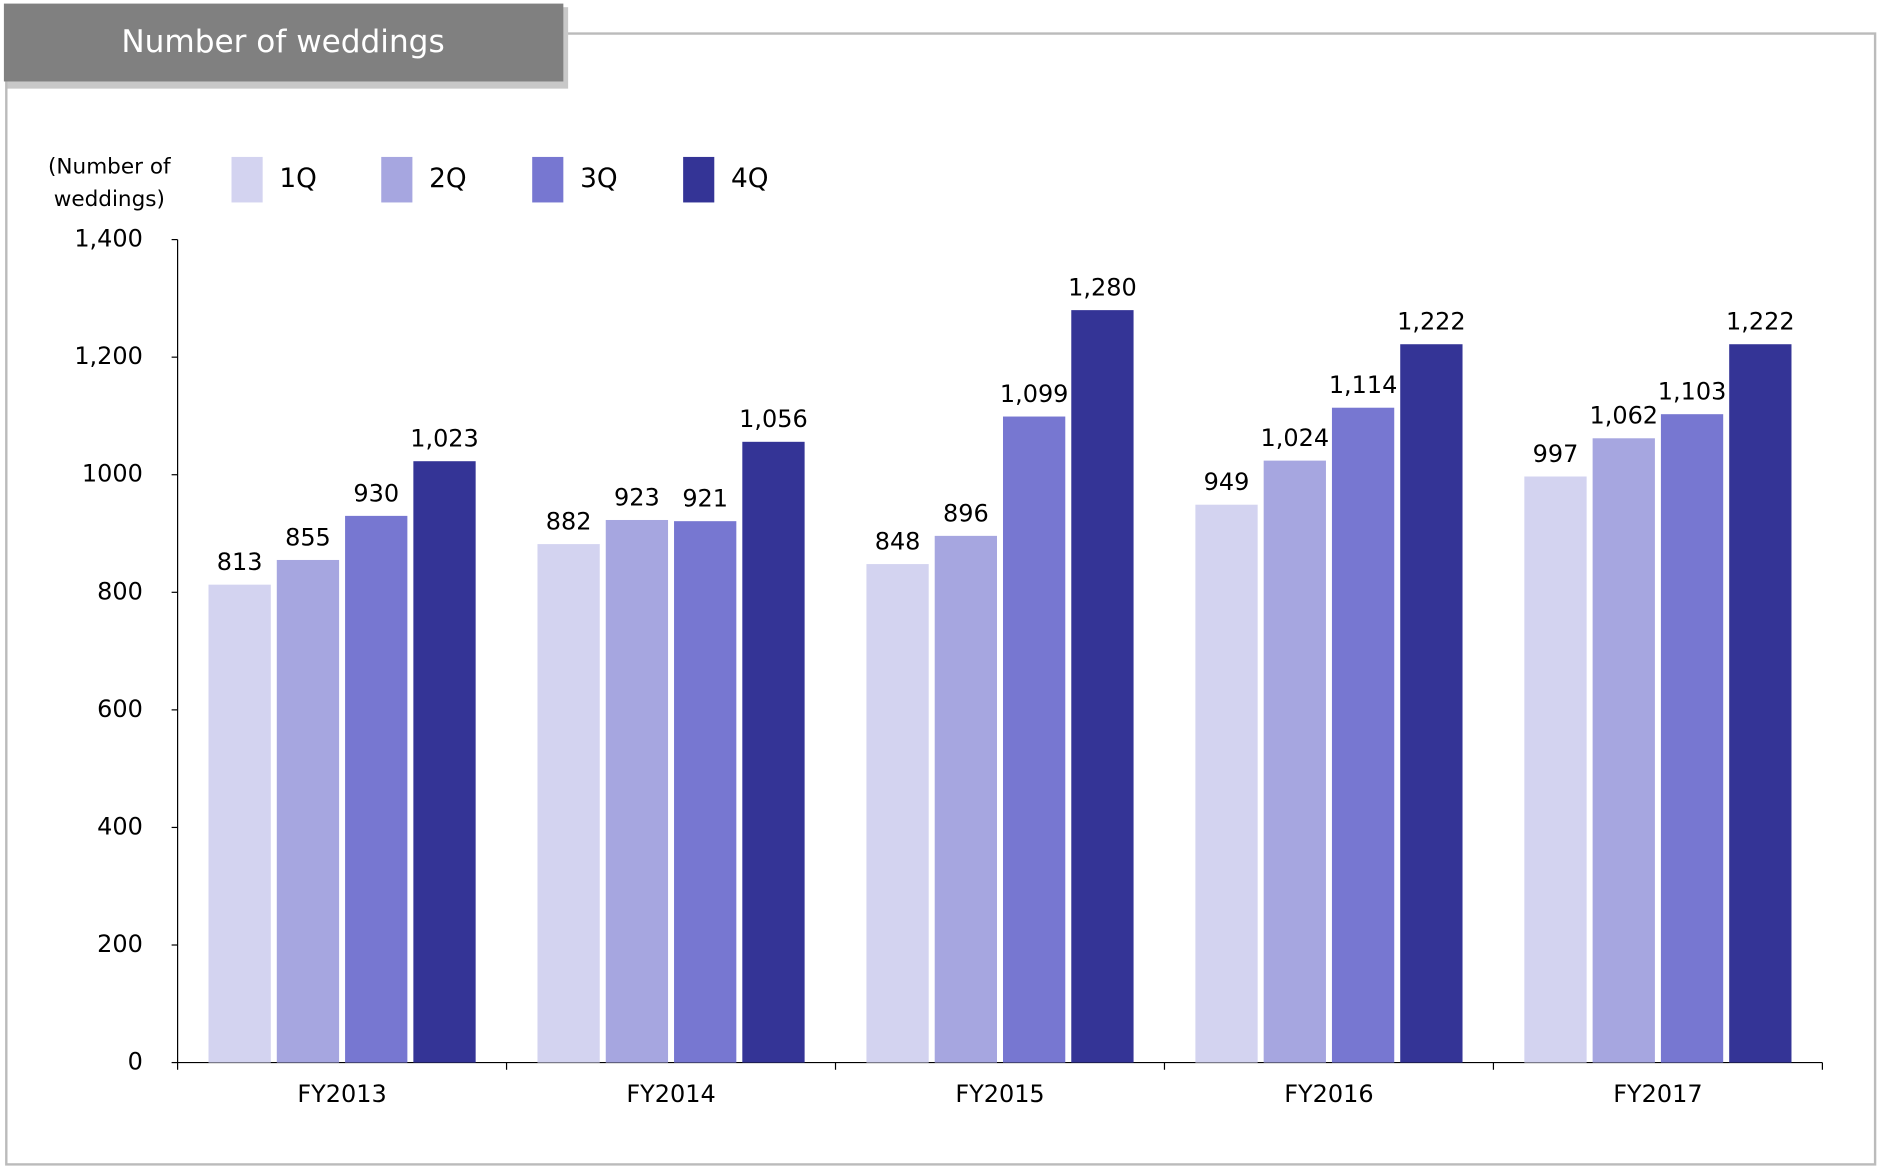 The width and height of the screenshot is (1879, 1168). Describe the element at coordinates (120, 826) in the screenshot. I see `y-tick-label: 400` at that location.